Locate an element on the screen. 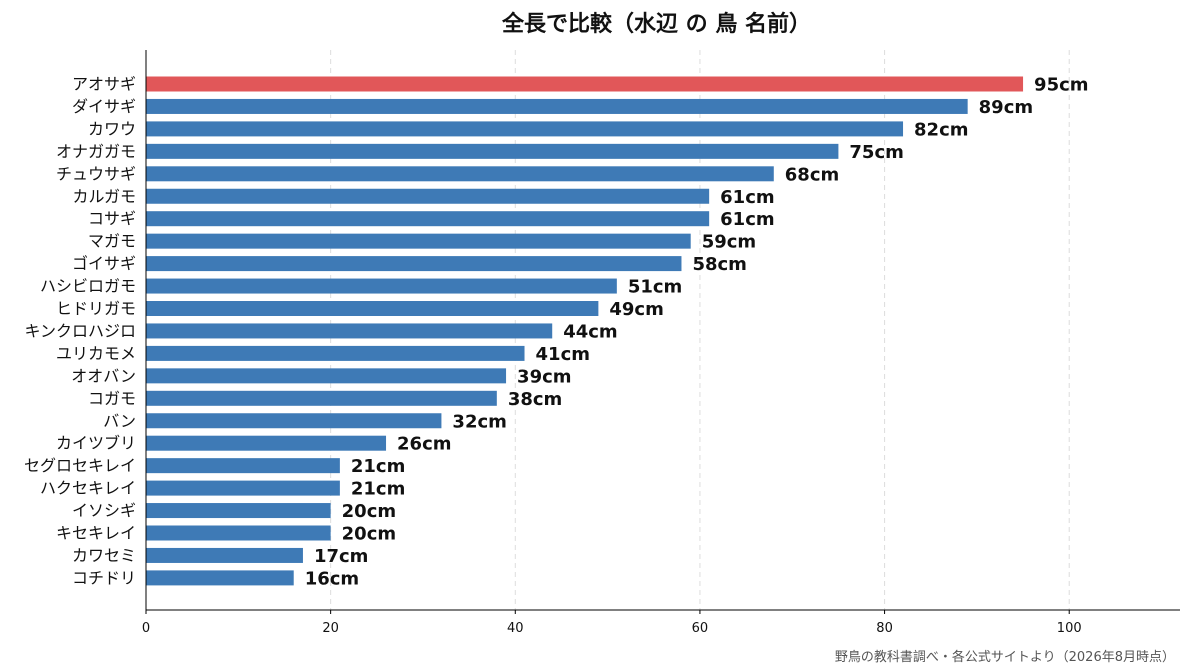 This screenshot has width=1193, height=672. category-label: オナガガモ is located at coordinates (96, 151).